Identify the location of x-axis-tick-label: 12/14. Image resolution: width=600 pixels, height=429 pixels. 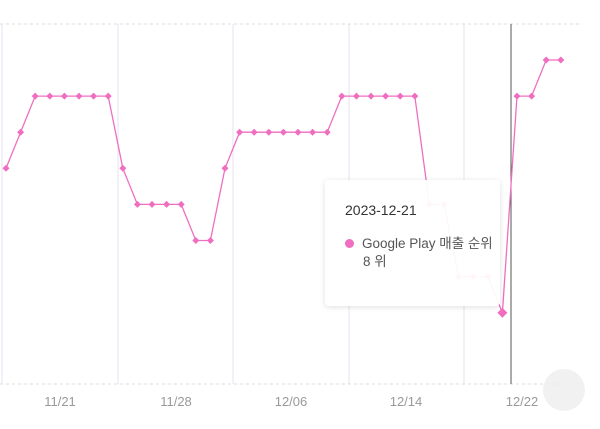
(406, 401).